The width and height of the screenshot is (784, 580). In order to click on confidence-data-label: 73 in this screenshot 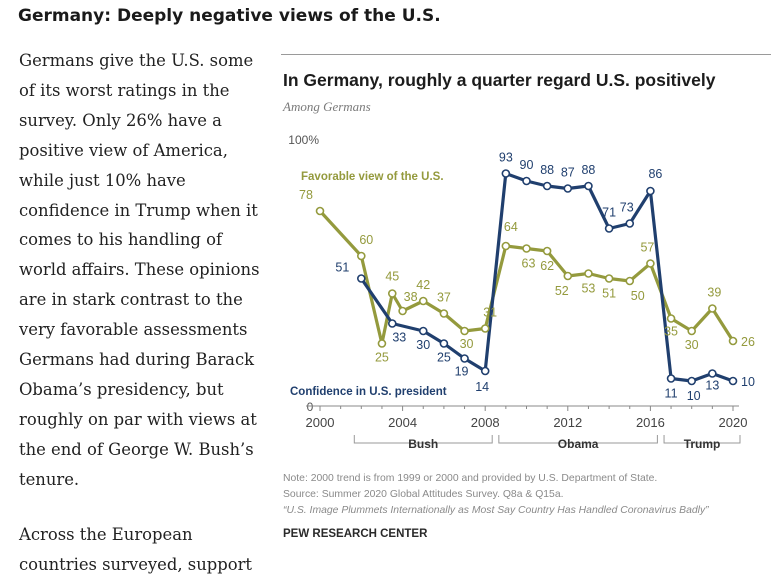, I will do `click(627, 208)`.